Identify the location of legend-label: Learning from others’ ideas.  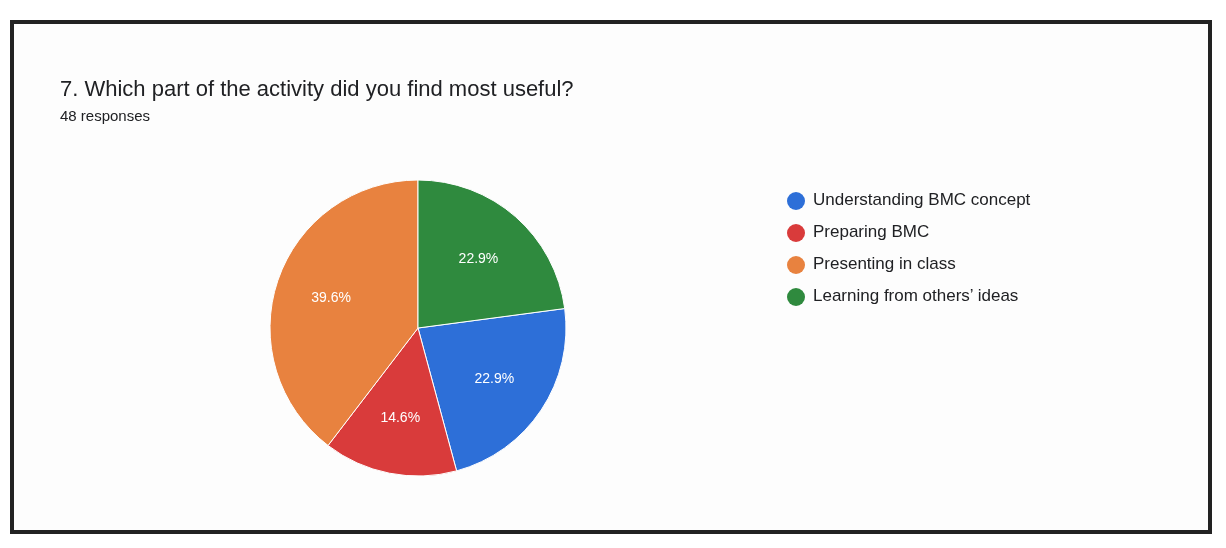
(916, 296).